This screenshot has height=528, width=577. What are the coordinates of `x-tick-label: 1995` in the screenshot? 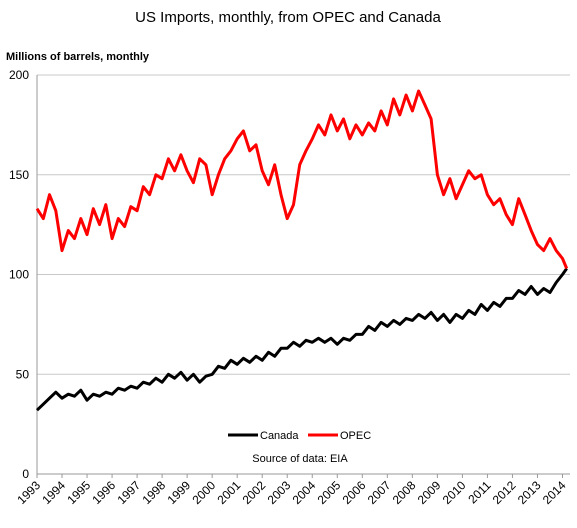 It's located at (78, 492).